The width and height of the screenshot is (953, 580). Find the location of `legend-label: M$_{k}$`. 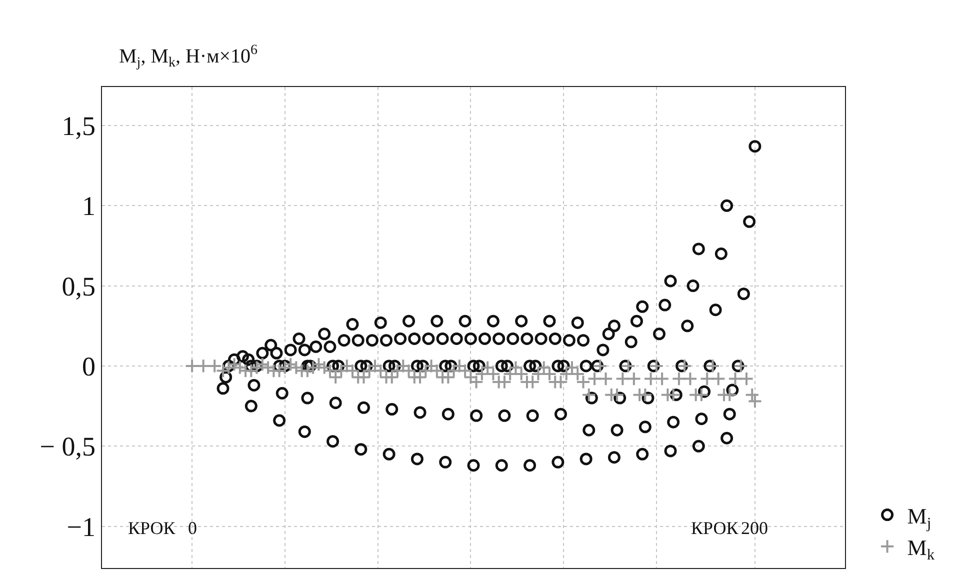

legend-label: M$_{k}$ is located at coordinates (921, 549).